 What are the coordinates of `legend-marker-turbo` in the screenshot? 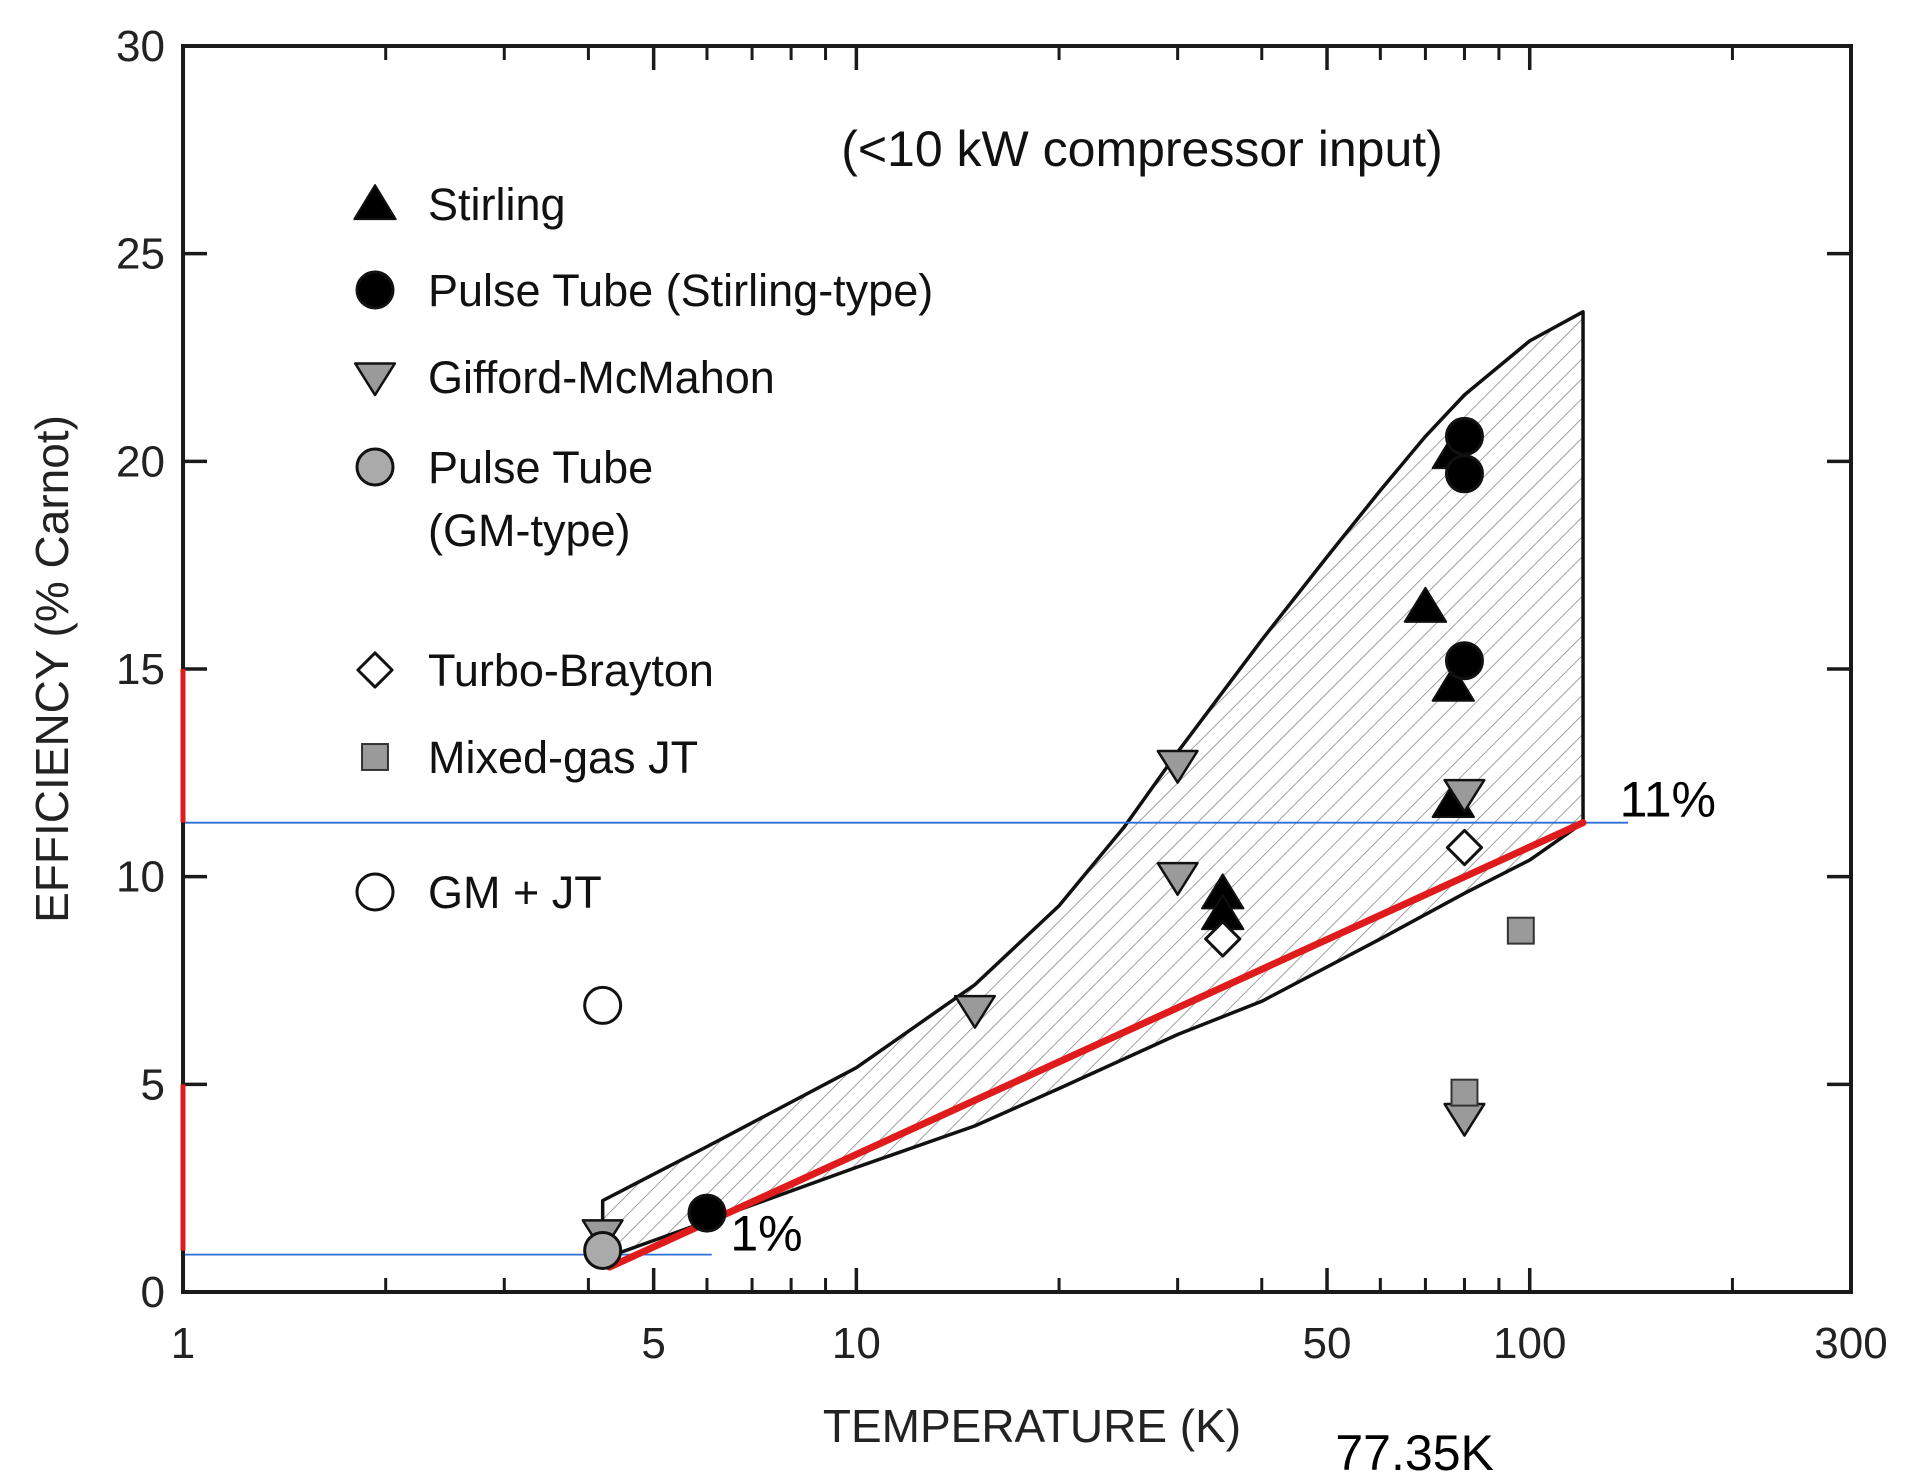 It's located at (375, 670).